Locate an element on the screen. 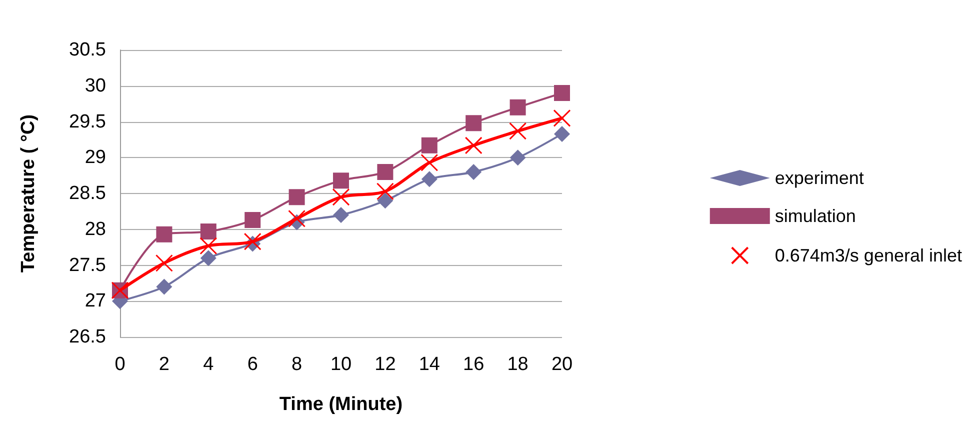  x-tick-label: 18 is located at coordinates (517, 364).